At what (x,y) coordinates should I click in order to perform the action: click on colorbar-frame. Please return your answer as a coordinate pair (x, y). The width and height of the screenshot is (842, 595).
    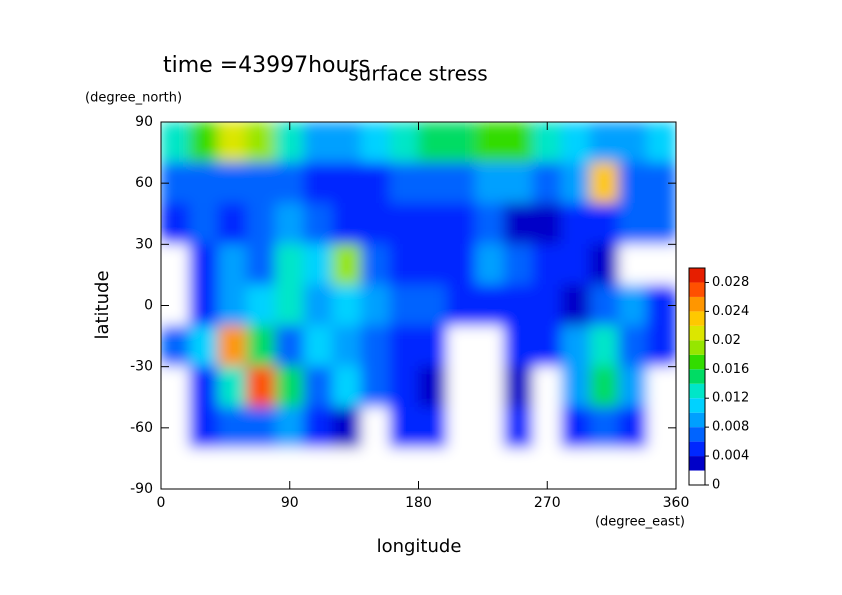
    Looking at the image, I should click on (697, 376).